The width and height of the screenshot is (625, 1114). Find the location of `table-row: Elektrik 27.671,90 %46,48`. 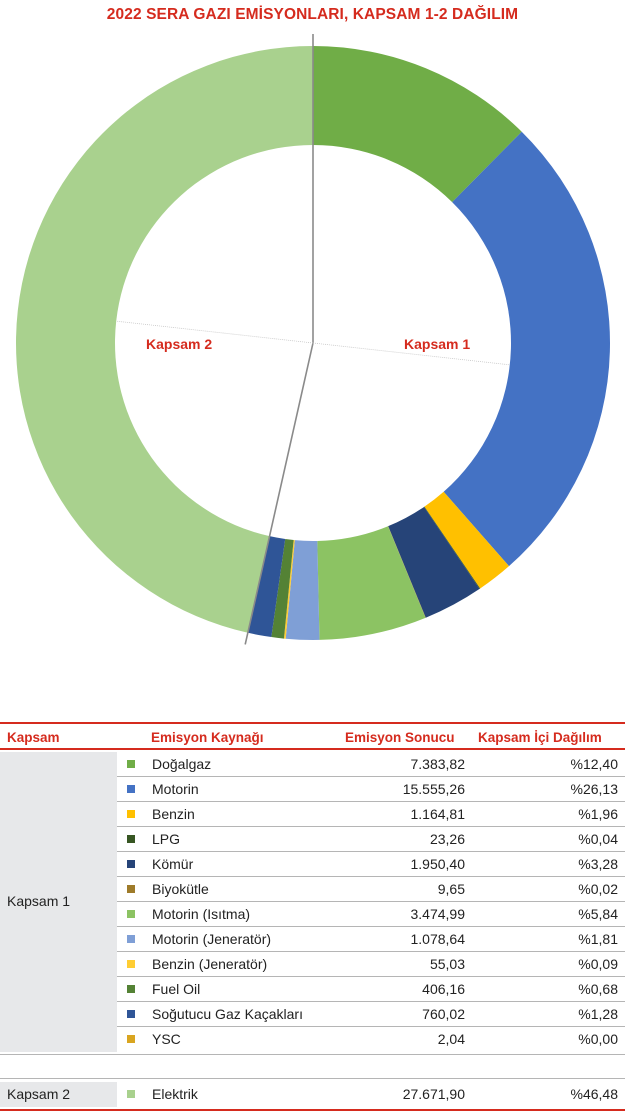

table-row: Elektrik 27.671,90 %46,48 is located at coordinates (371, 1094).